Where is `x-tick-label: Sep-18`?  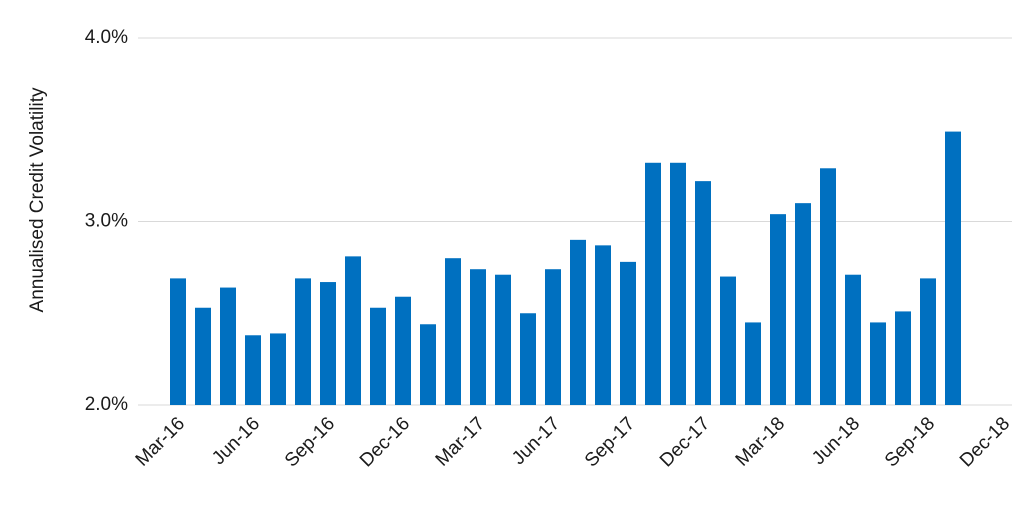
x-tick-label: Sep-18 is located at coordinates (910, 442).